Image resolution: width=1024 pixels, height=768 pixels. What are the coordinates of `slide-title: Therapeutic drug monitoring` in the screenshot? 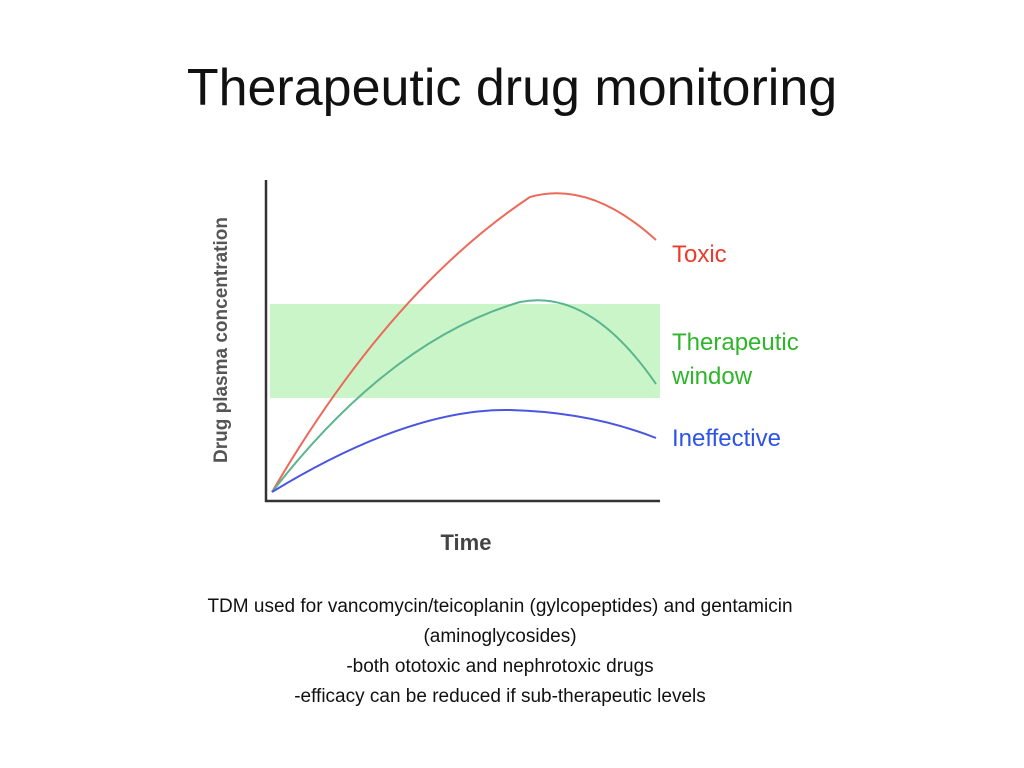 It's located at (512, 88).